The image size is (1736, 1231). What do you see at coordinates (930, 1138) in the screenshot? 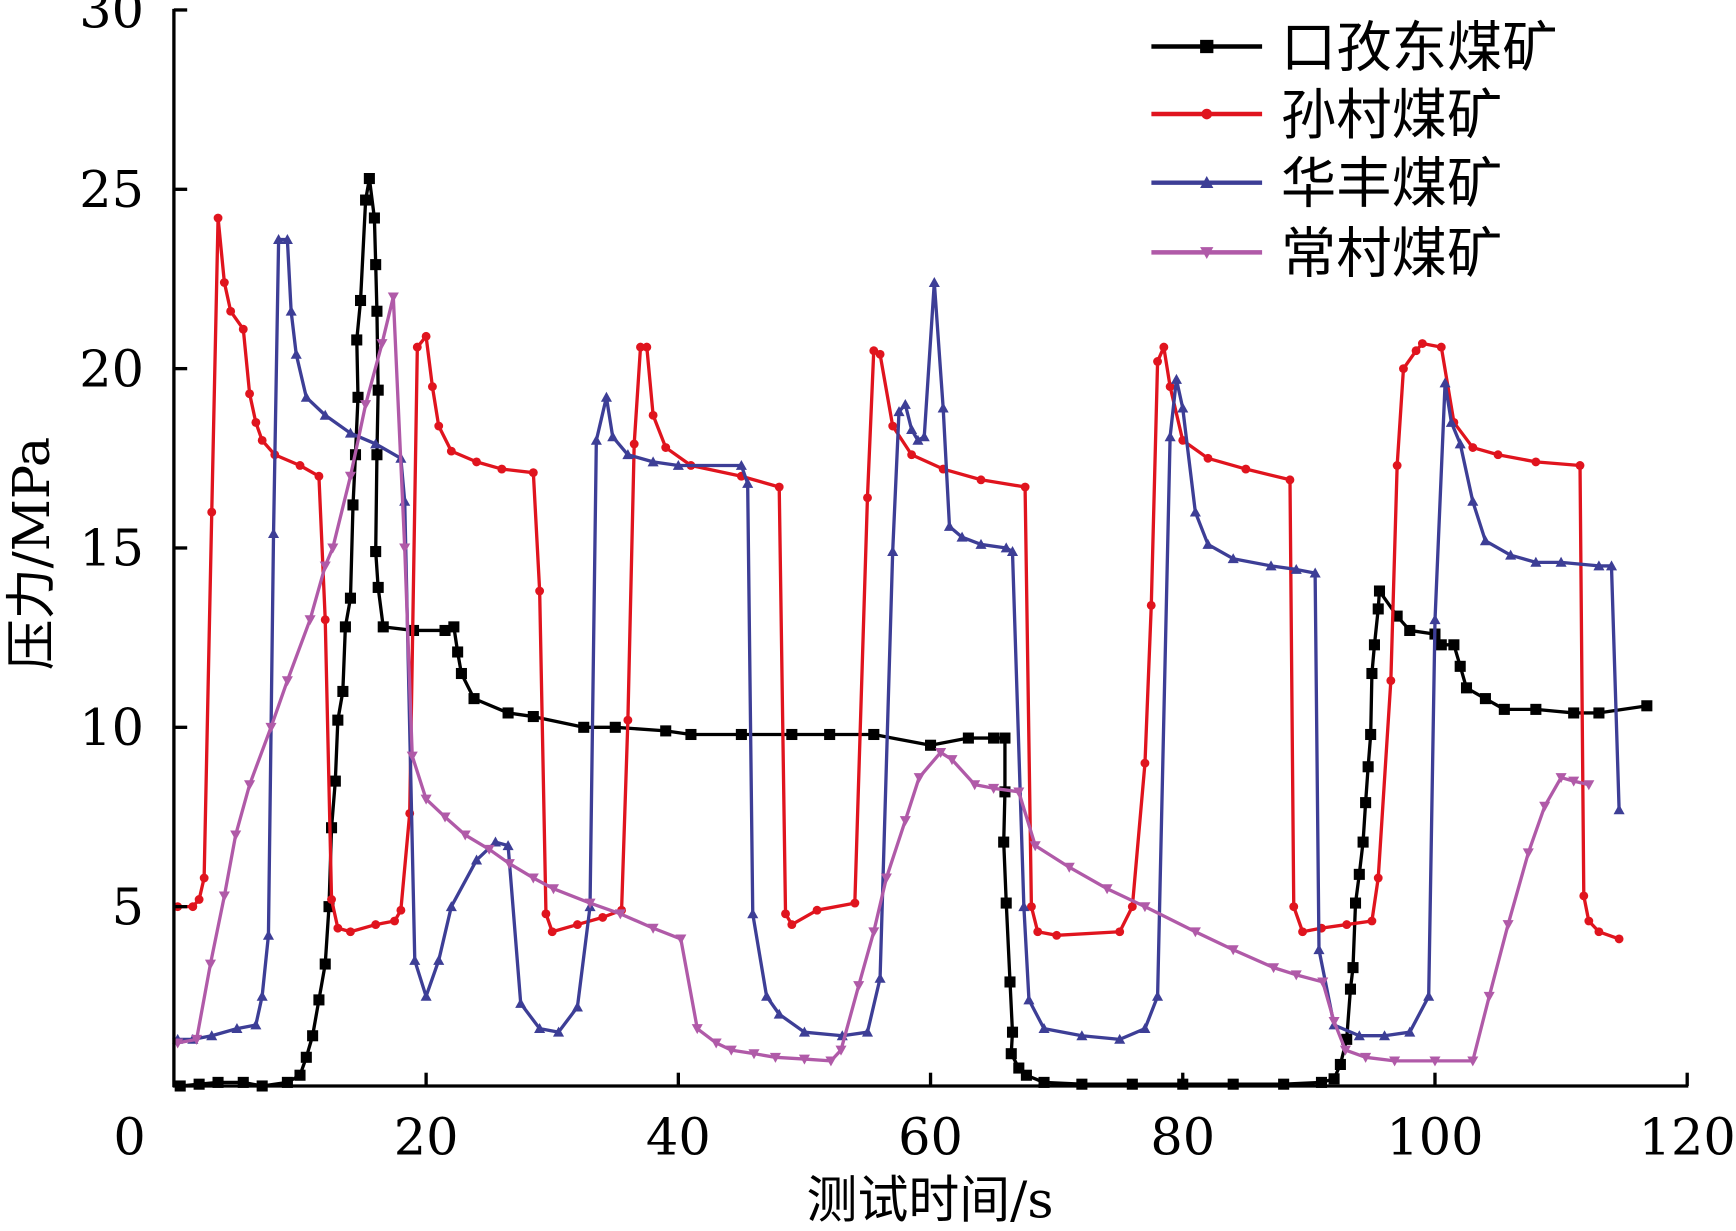
I see `x-tick-label: 60` at bounding box center [930, 1138].